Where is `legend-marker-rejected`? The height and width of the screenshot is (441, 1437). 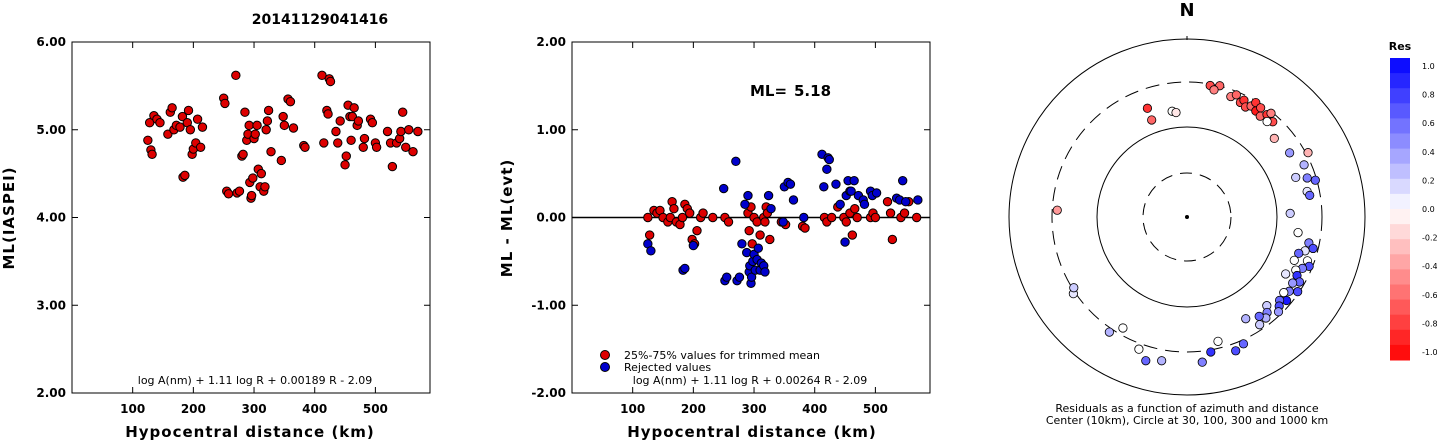
legend-marker-rejected is located at coordinates (605, 367).